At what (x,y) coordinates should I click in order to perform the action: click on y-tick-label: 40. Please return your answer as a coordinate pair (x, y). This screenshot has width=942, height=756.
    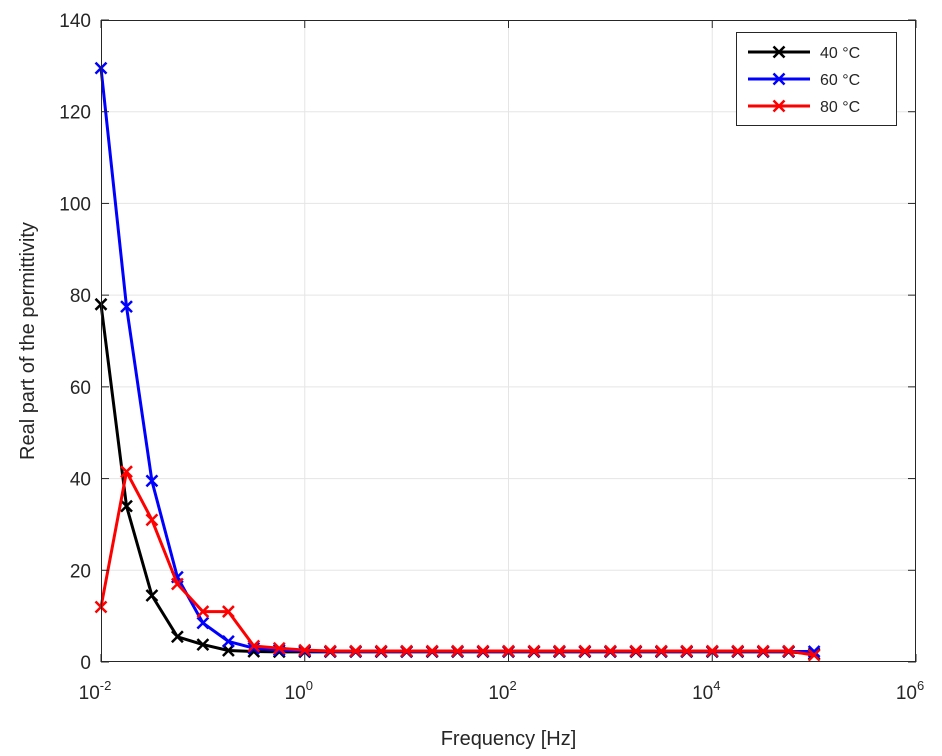
    Looking at the image, I should click on (80, 480).